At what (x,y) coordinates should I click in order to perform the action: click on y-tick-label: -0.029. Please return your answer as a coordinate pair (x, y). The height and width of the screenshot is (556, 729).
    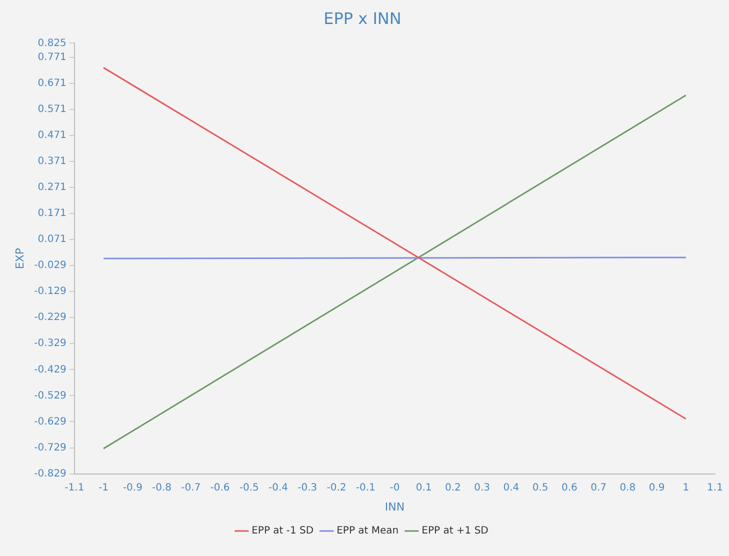
    Looking at the image, I should click on (50, 266).